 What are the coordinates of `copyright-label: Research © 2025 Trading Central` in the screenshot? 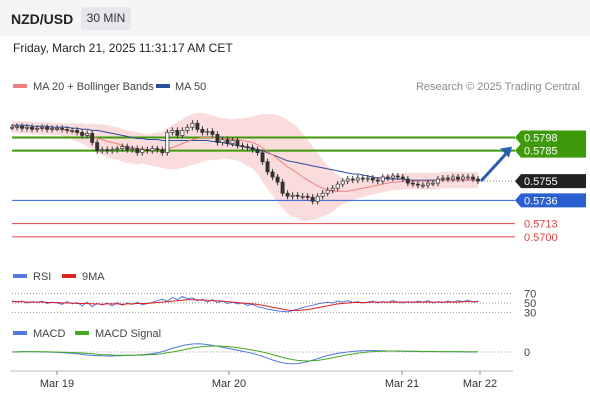 It's located at (498, 87).